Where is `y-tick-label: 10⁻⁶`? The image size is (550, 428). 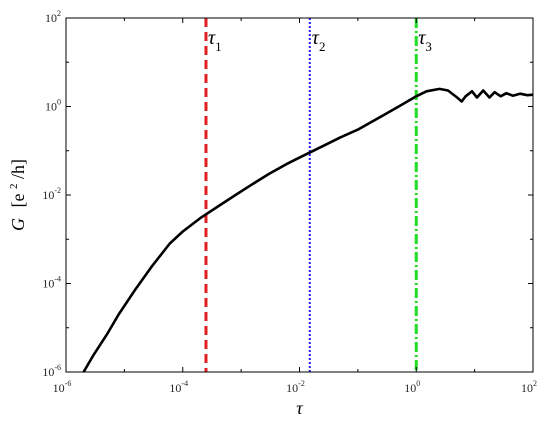
y-tick-label: 10⁻⁶ is located at coordinates (51, 371).